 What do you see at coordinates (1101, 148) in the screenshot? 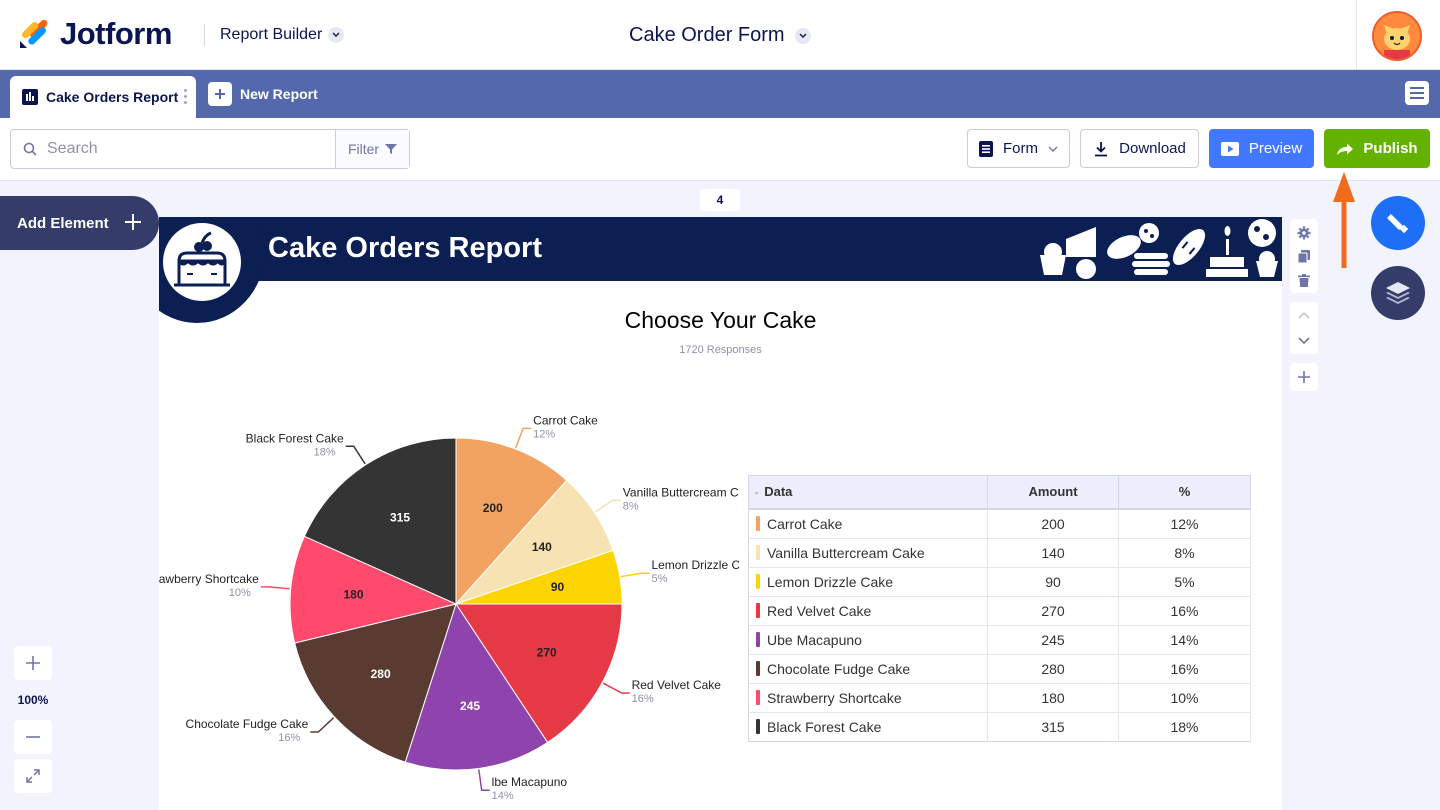
I see `download-icon` at bounding box center [1101, 148].